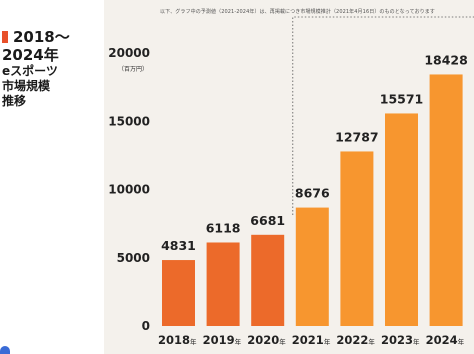 The width and height of the screenshot is (474, 354). I want to click on y-tick-label: 0, so click(146, 326).